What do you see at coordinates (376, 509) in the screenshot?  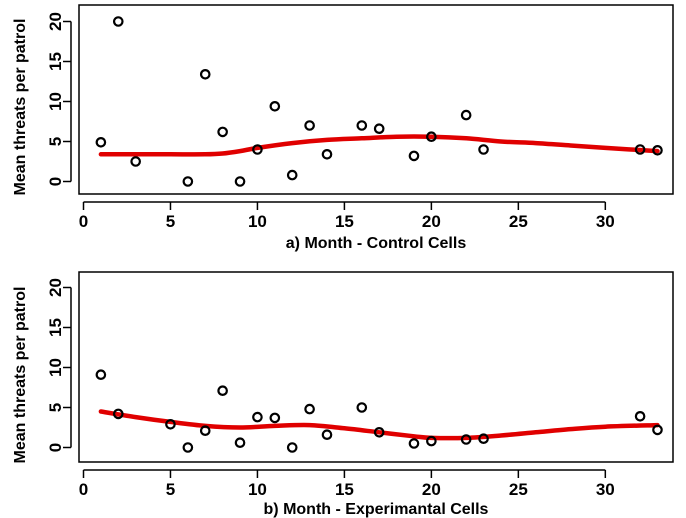 I see `x-axis-title: b) Month - Experimantal Cells` at bounding box center [376, 509].